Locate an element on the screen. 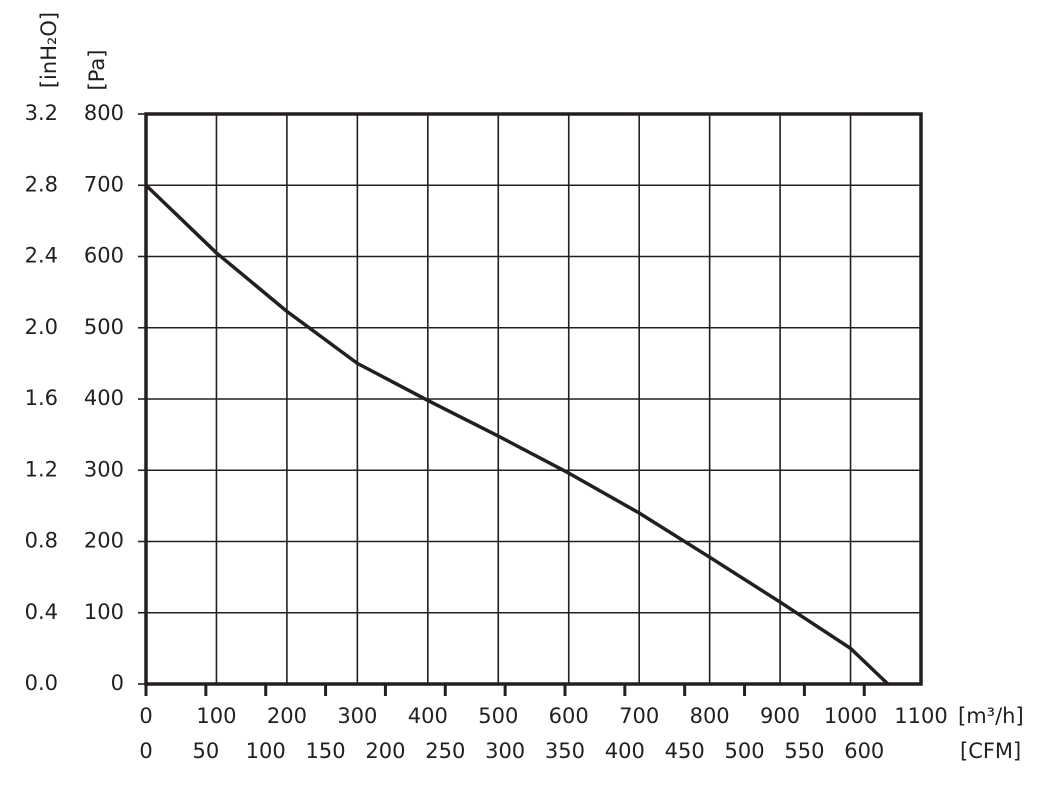 The image size is (1050, 786). y-tick-label: 200 is located at coordinates (104, 541).